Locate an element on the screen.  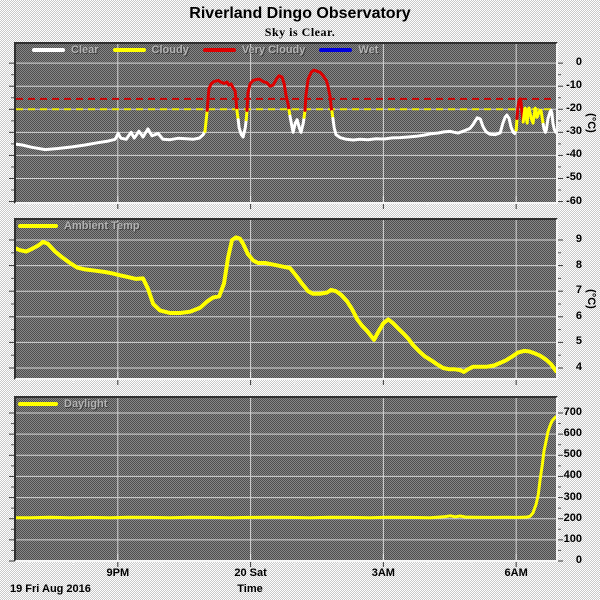
sky-conditions-legend: Clear Cloudy Very Cloudy Wet is located at coordinates (205, 50).